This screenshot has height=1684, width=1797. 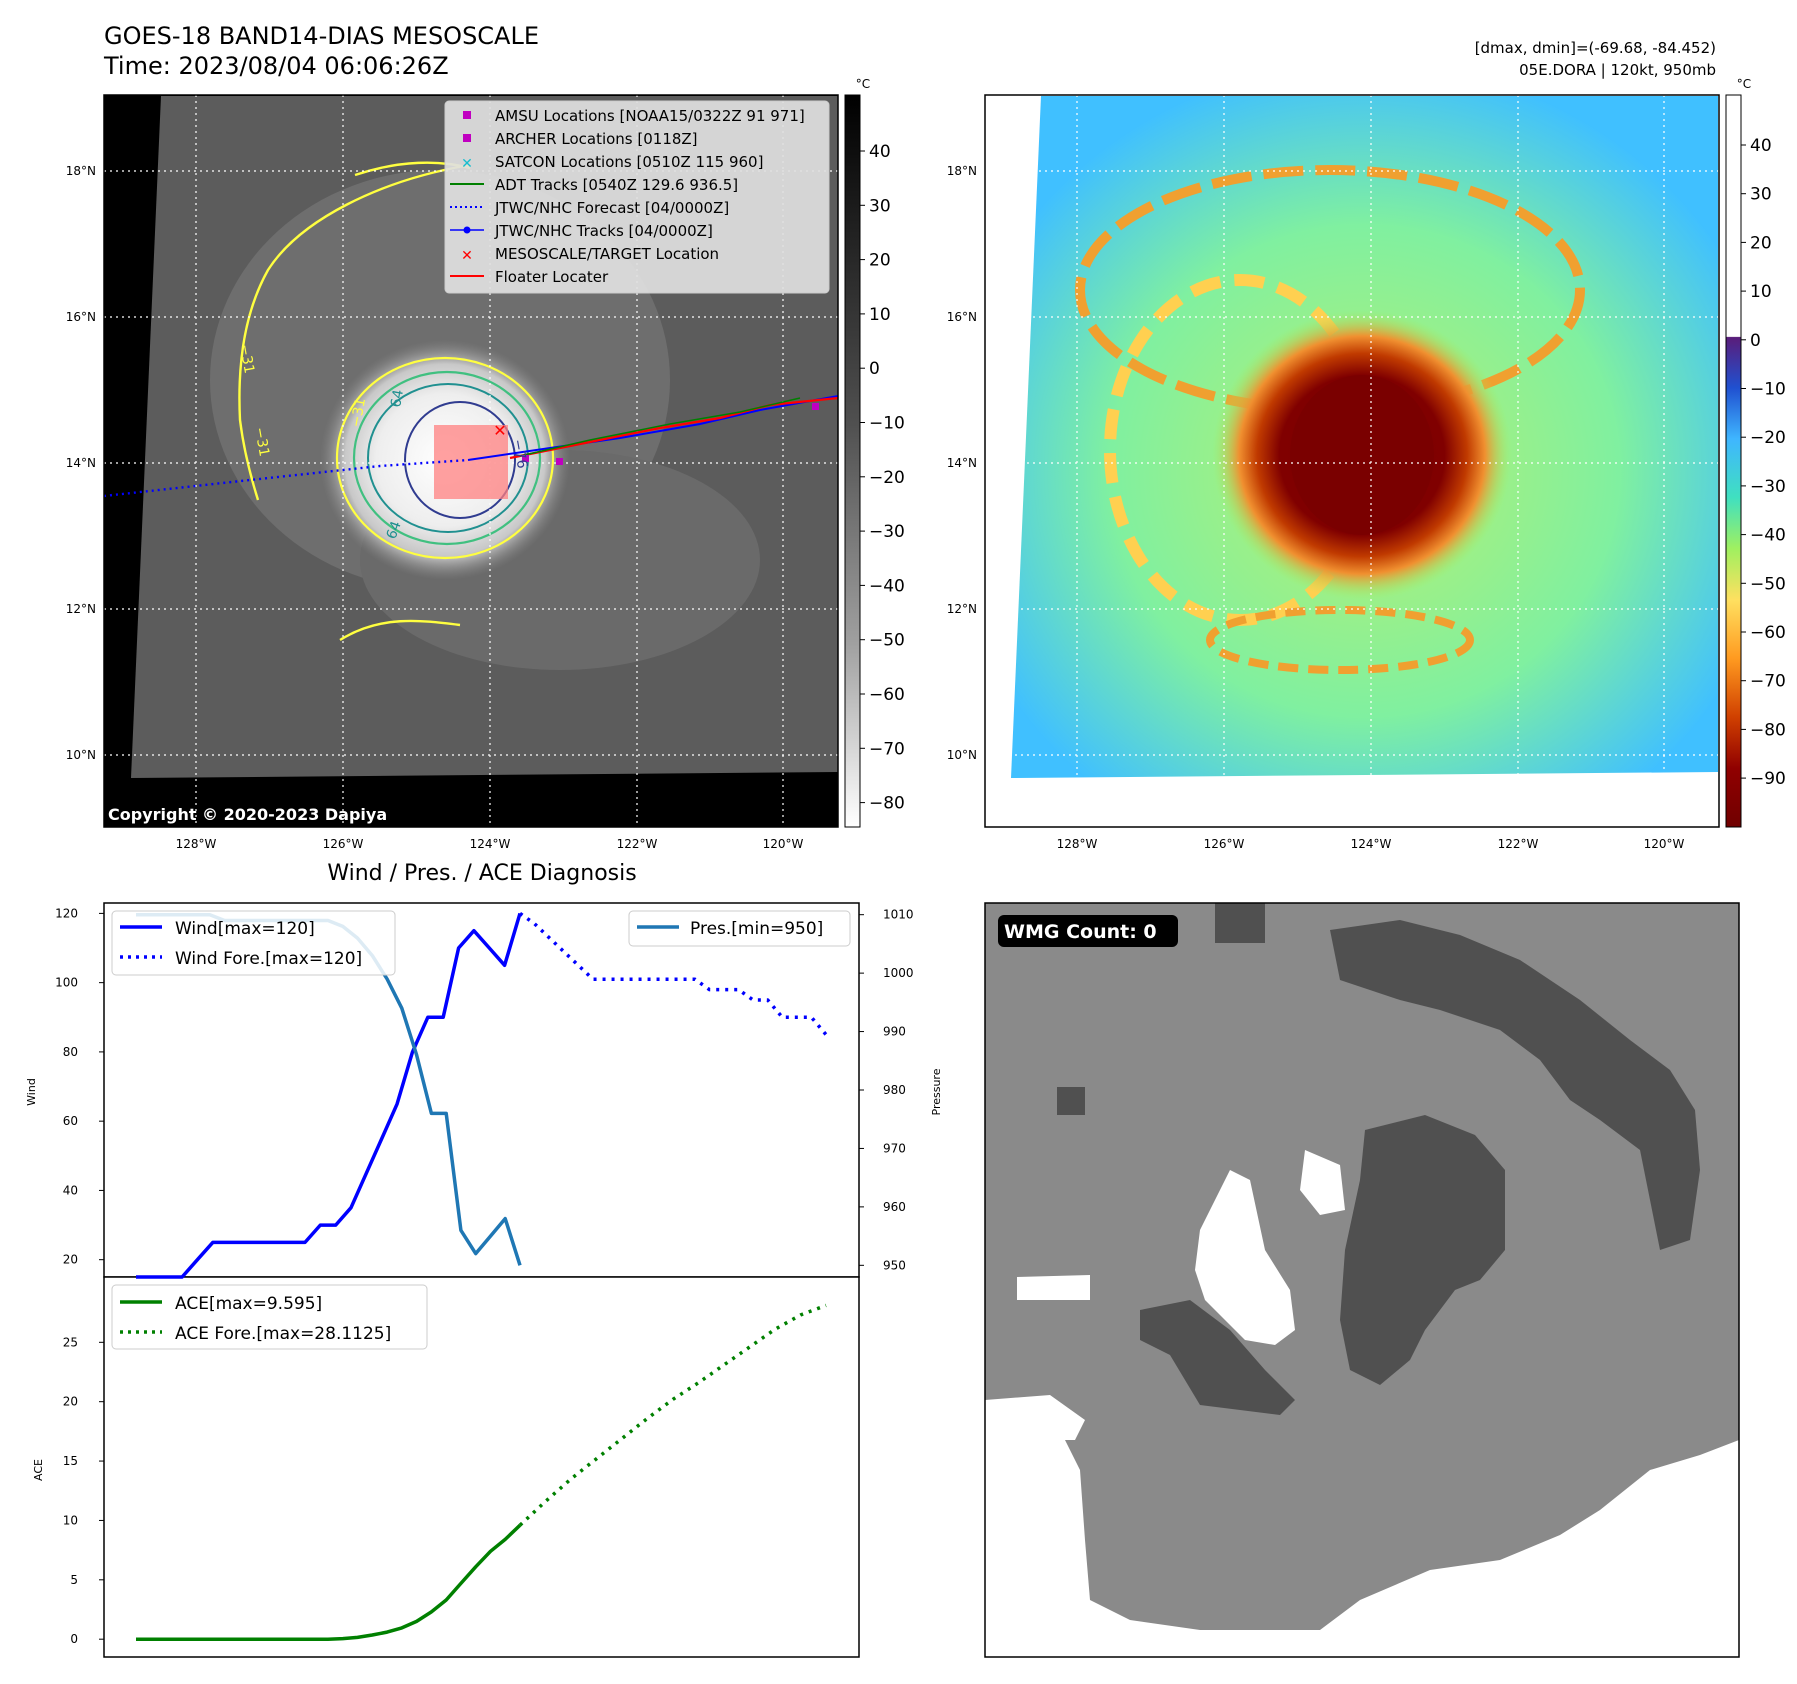 What do you see at coordinates (603, 231) in the screenshot?
I see `legend-label-tracks: JTWC/NHC Tracks [04/0000Z]` at bounding box center [603, 231].